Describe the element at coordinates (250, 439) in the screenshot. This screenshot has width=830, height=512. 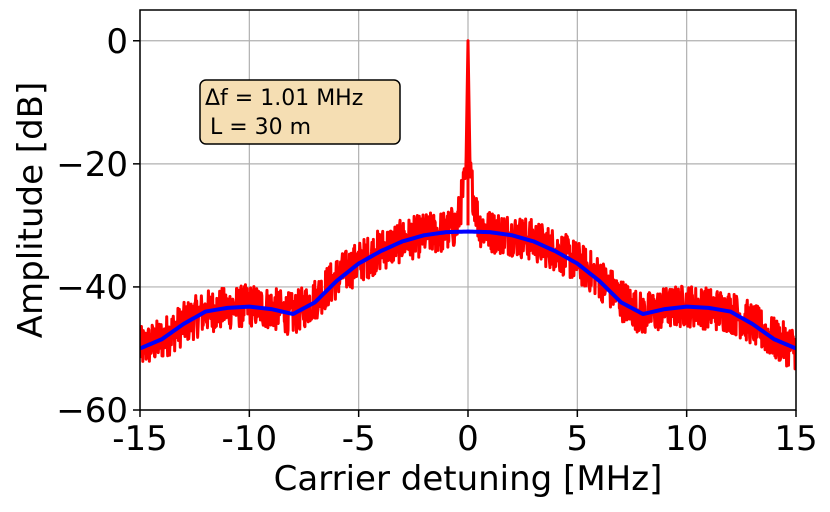
I see `x-tick-label: -10` at that location.